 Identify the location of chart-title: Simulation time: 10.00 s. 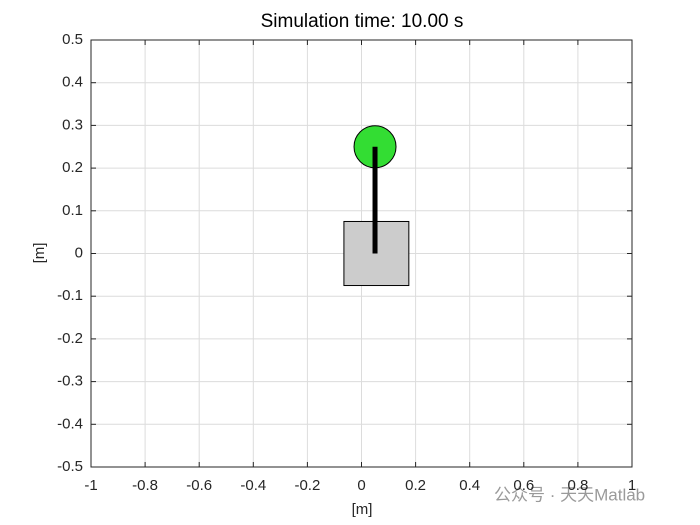
(362, 21).